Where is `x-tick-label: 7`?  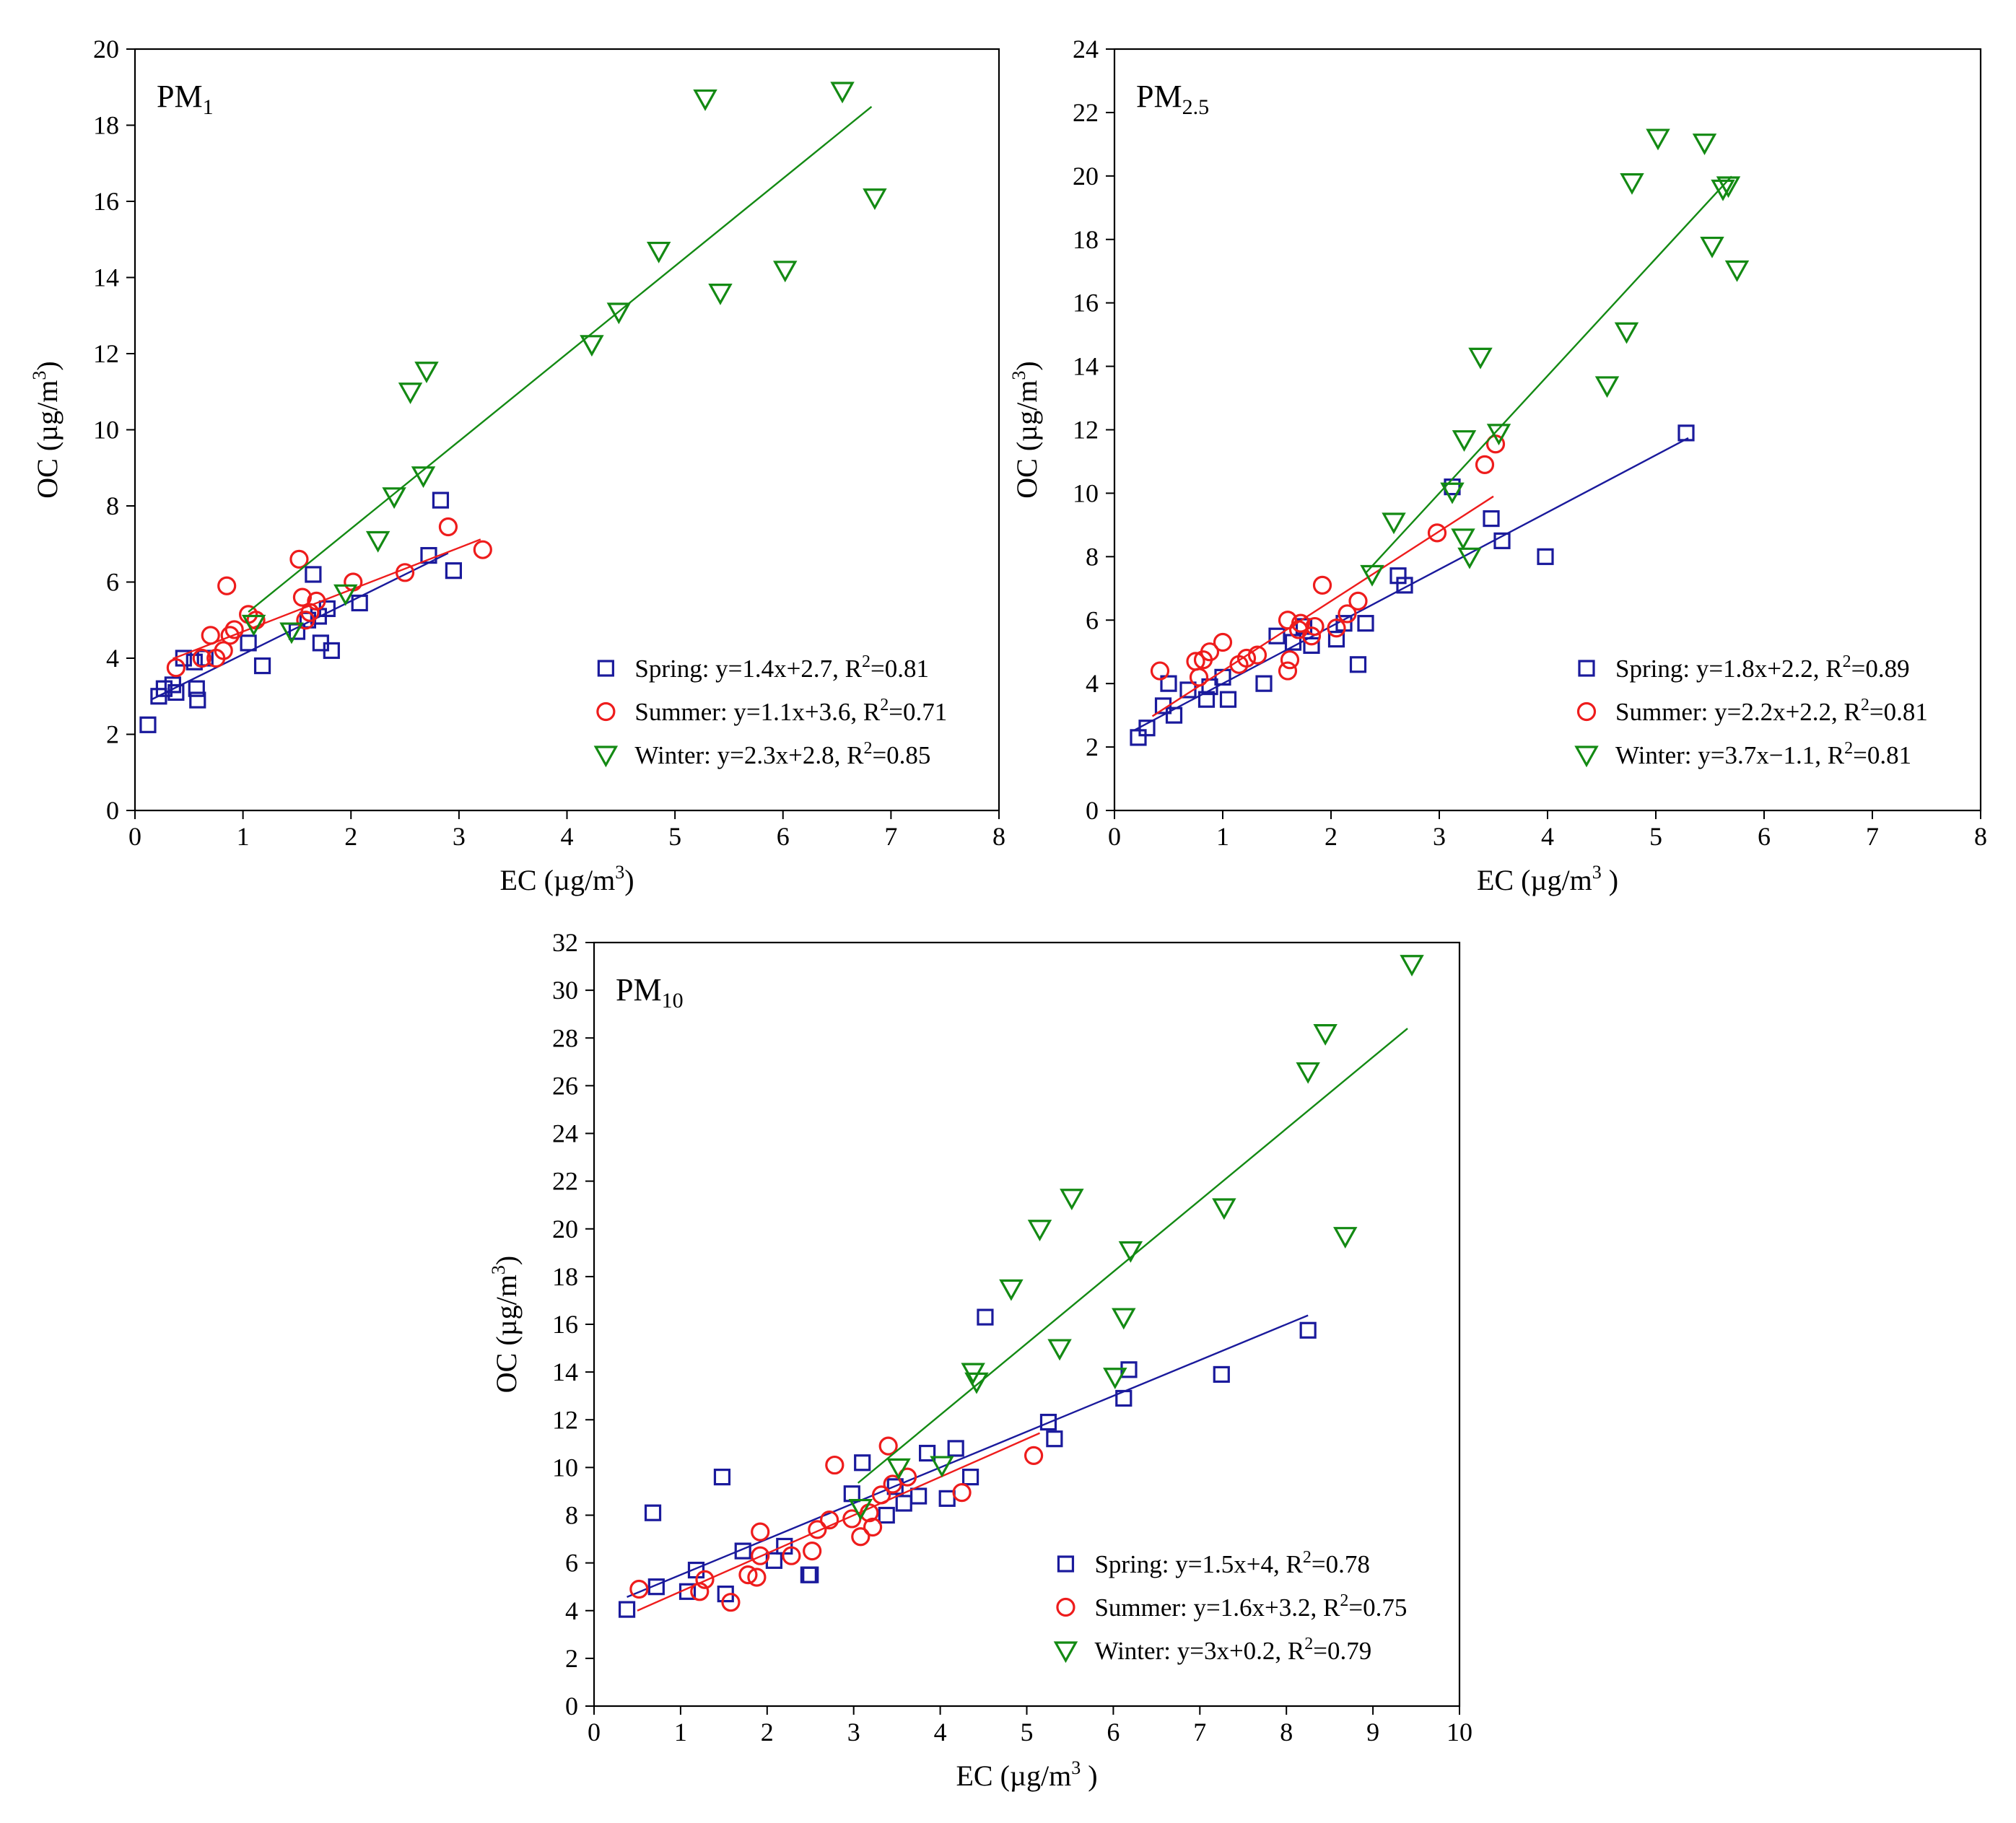 x-tick-label: 7 is located at coordinates (1872, 837).